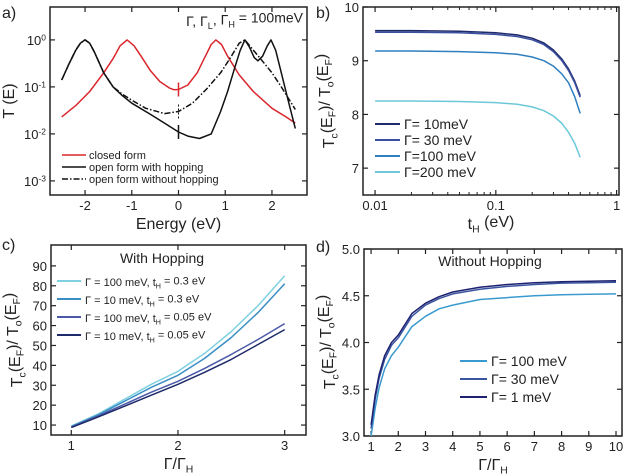 The image size is (625, 476). What do you see at coordinates (40, 385) in the screenshot?
I see `y-tick-label: 30` at bounding box center [40, 385].